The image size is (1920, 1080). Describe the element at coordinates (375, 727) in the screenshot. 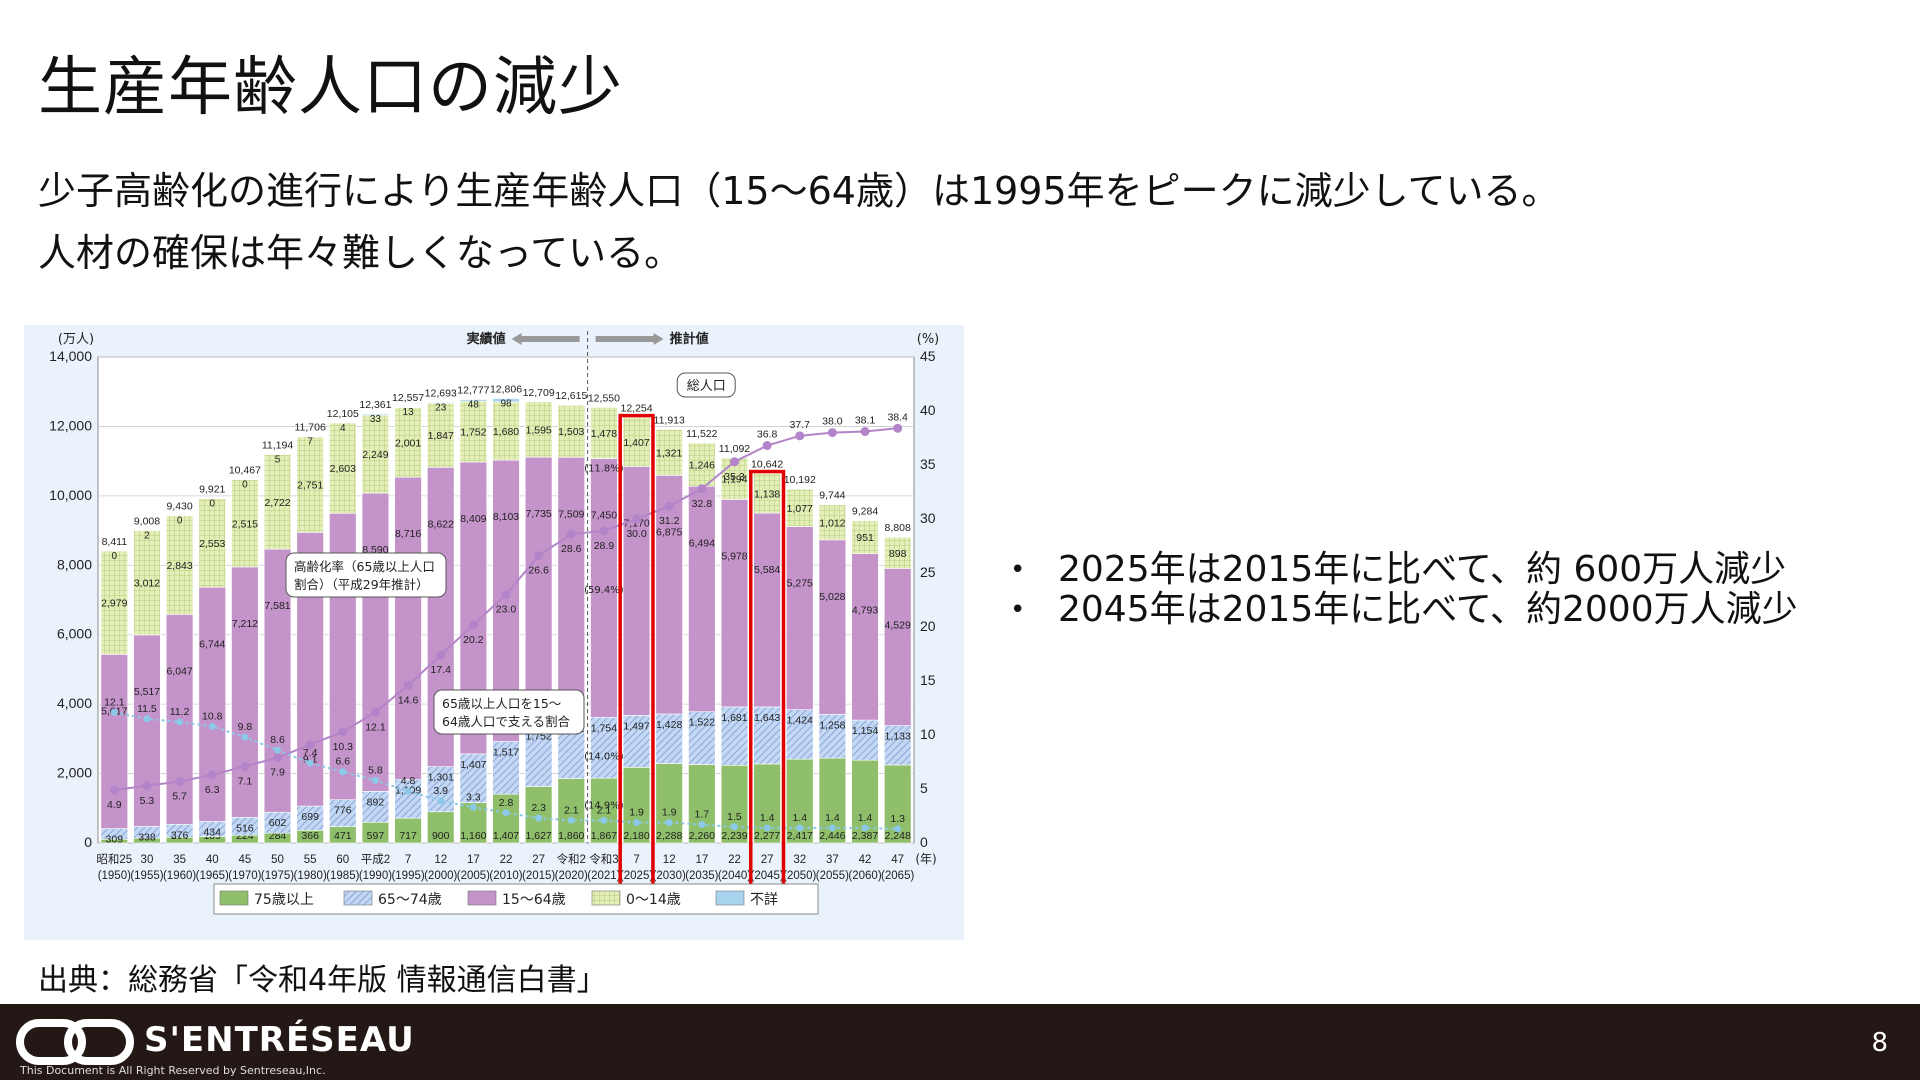

I see `aging-rate-label: 12.1` at that location.